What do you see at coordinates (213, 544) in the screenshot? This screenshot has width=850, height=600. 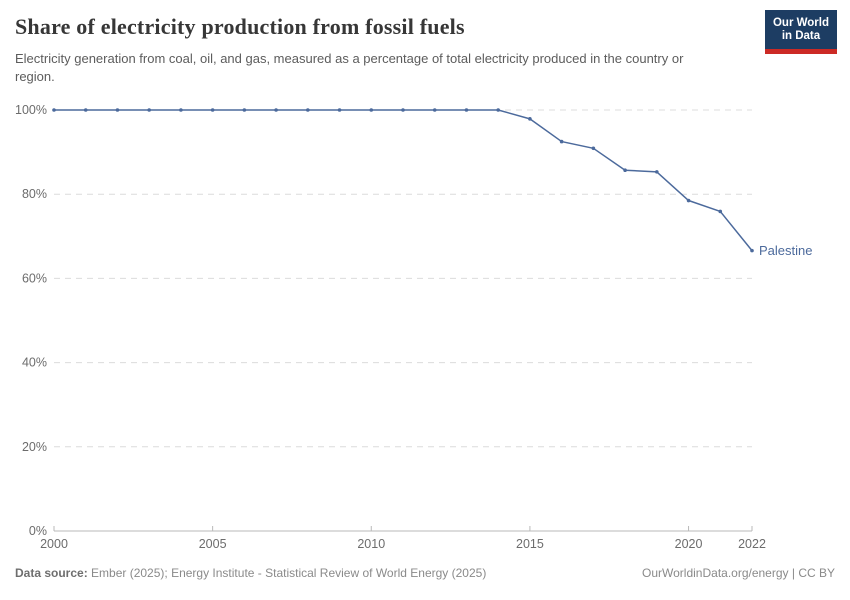 I see `x-tick-label: 2005` at bounding box center [213, 544].